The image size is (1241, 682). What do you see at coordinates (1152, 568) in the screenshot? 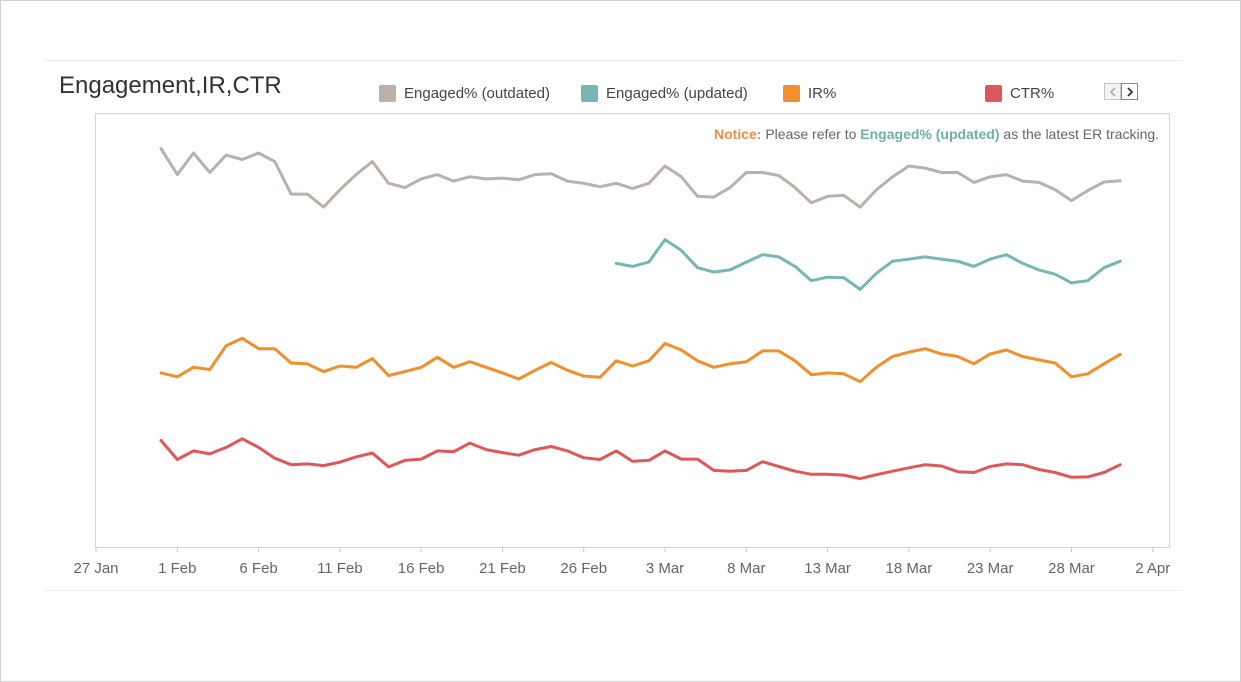
I see `x-tick-label: 2 Apr` at bounding box center [1152, 568].